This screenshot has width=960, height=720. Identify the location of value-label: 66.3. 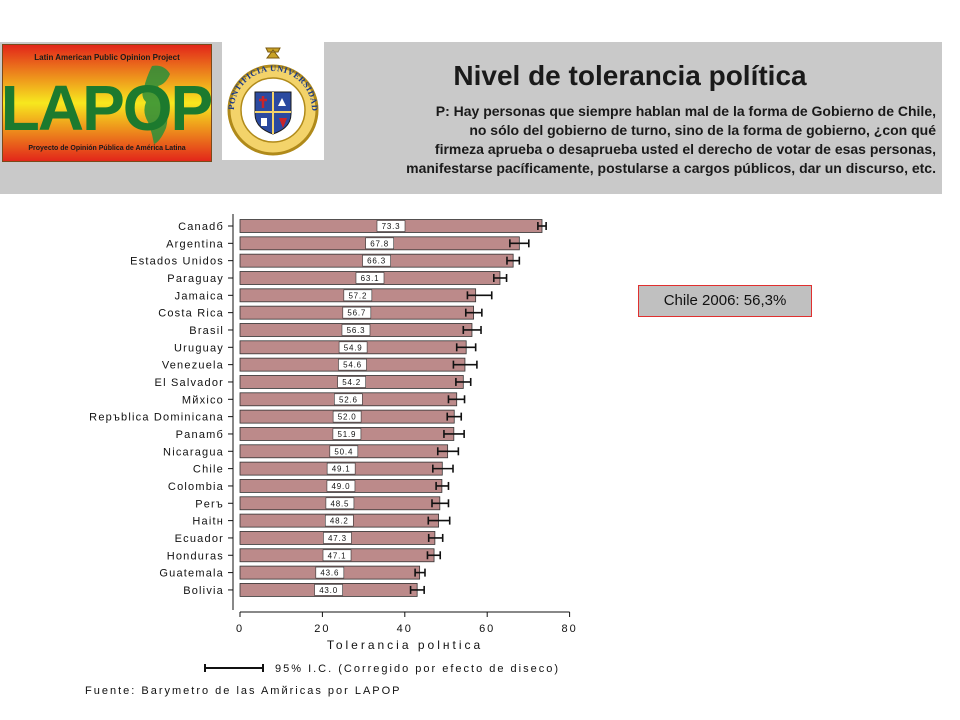
(376, 261).